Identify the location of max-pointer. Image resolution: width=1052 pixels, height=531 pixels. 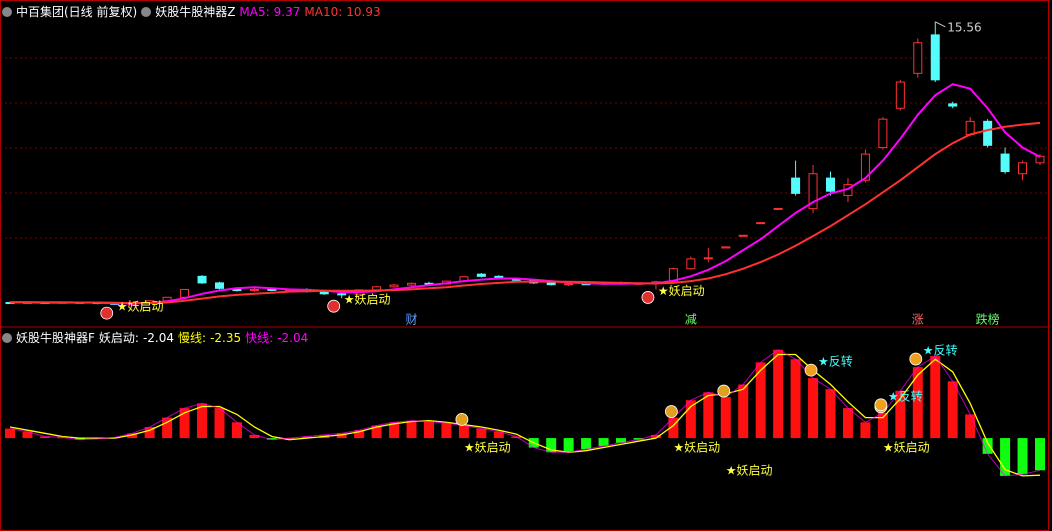
(940, 24).